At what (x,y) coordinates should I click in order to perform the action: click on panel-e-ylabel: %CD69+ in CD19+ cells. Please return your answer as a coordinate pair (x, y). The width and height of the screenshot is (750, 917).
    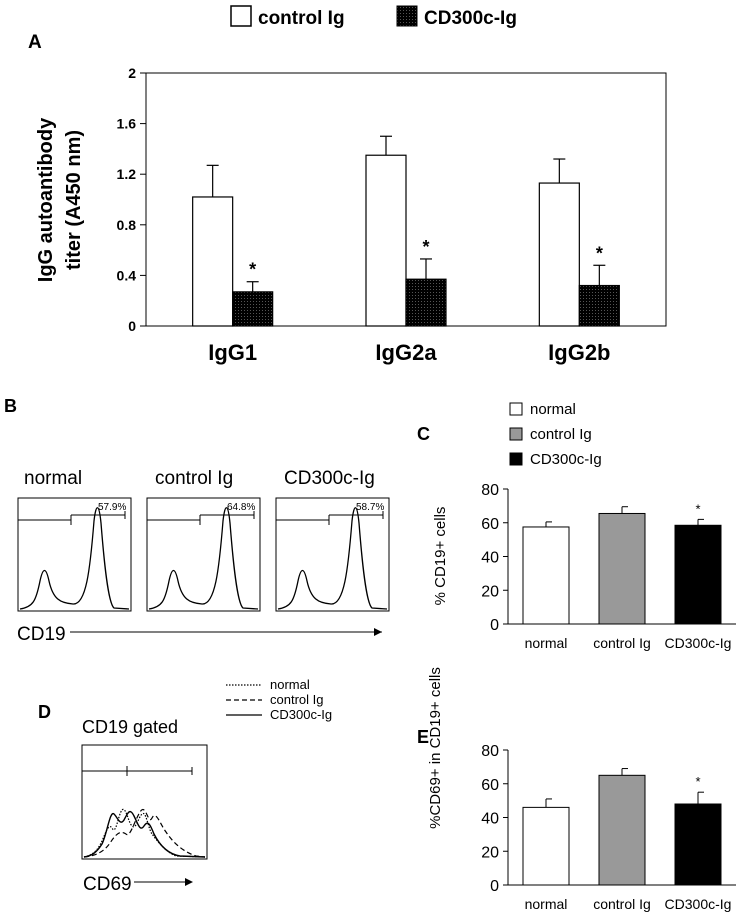
    Looking at the image, I should click on (435, 748).